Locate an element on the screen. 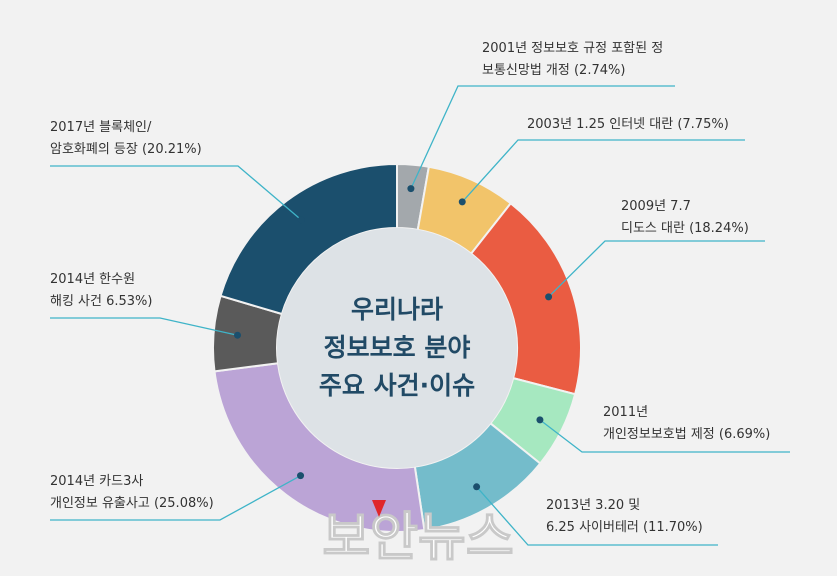 The height and width of the screenshot is (576, 837). slice-label-2-line-1: 디도스 대란 (18.24%) is located at coordinates (685, 228).